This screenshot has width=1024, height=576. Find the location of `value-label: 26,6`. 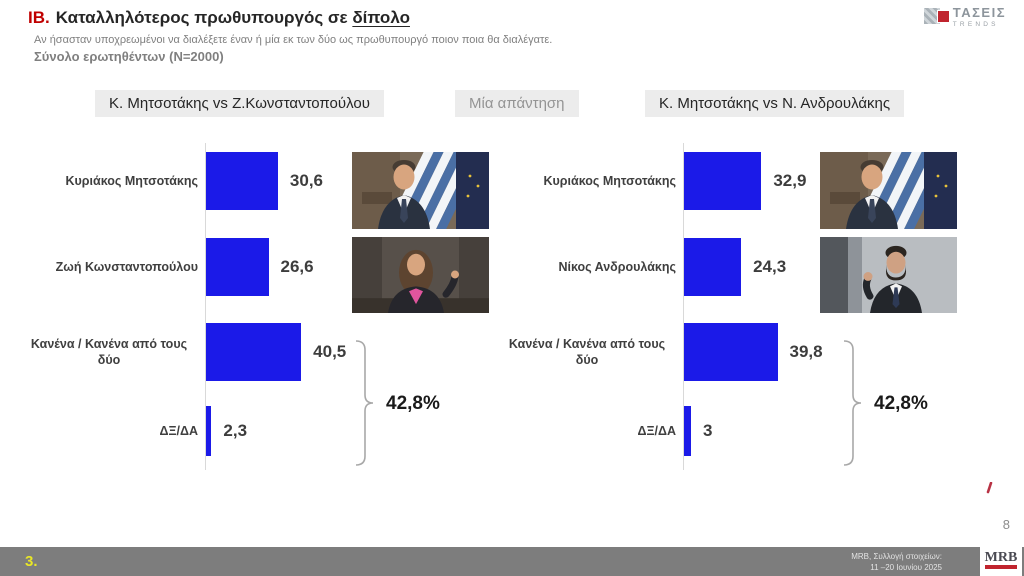

value-label: 26,6 is located at coordinates (297, 266).